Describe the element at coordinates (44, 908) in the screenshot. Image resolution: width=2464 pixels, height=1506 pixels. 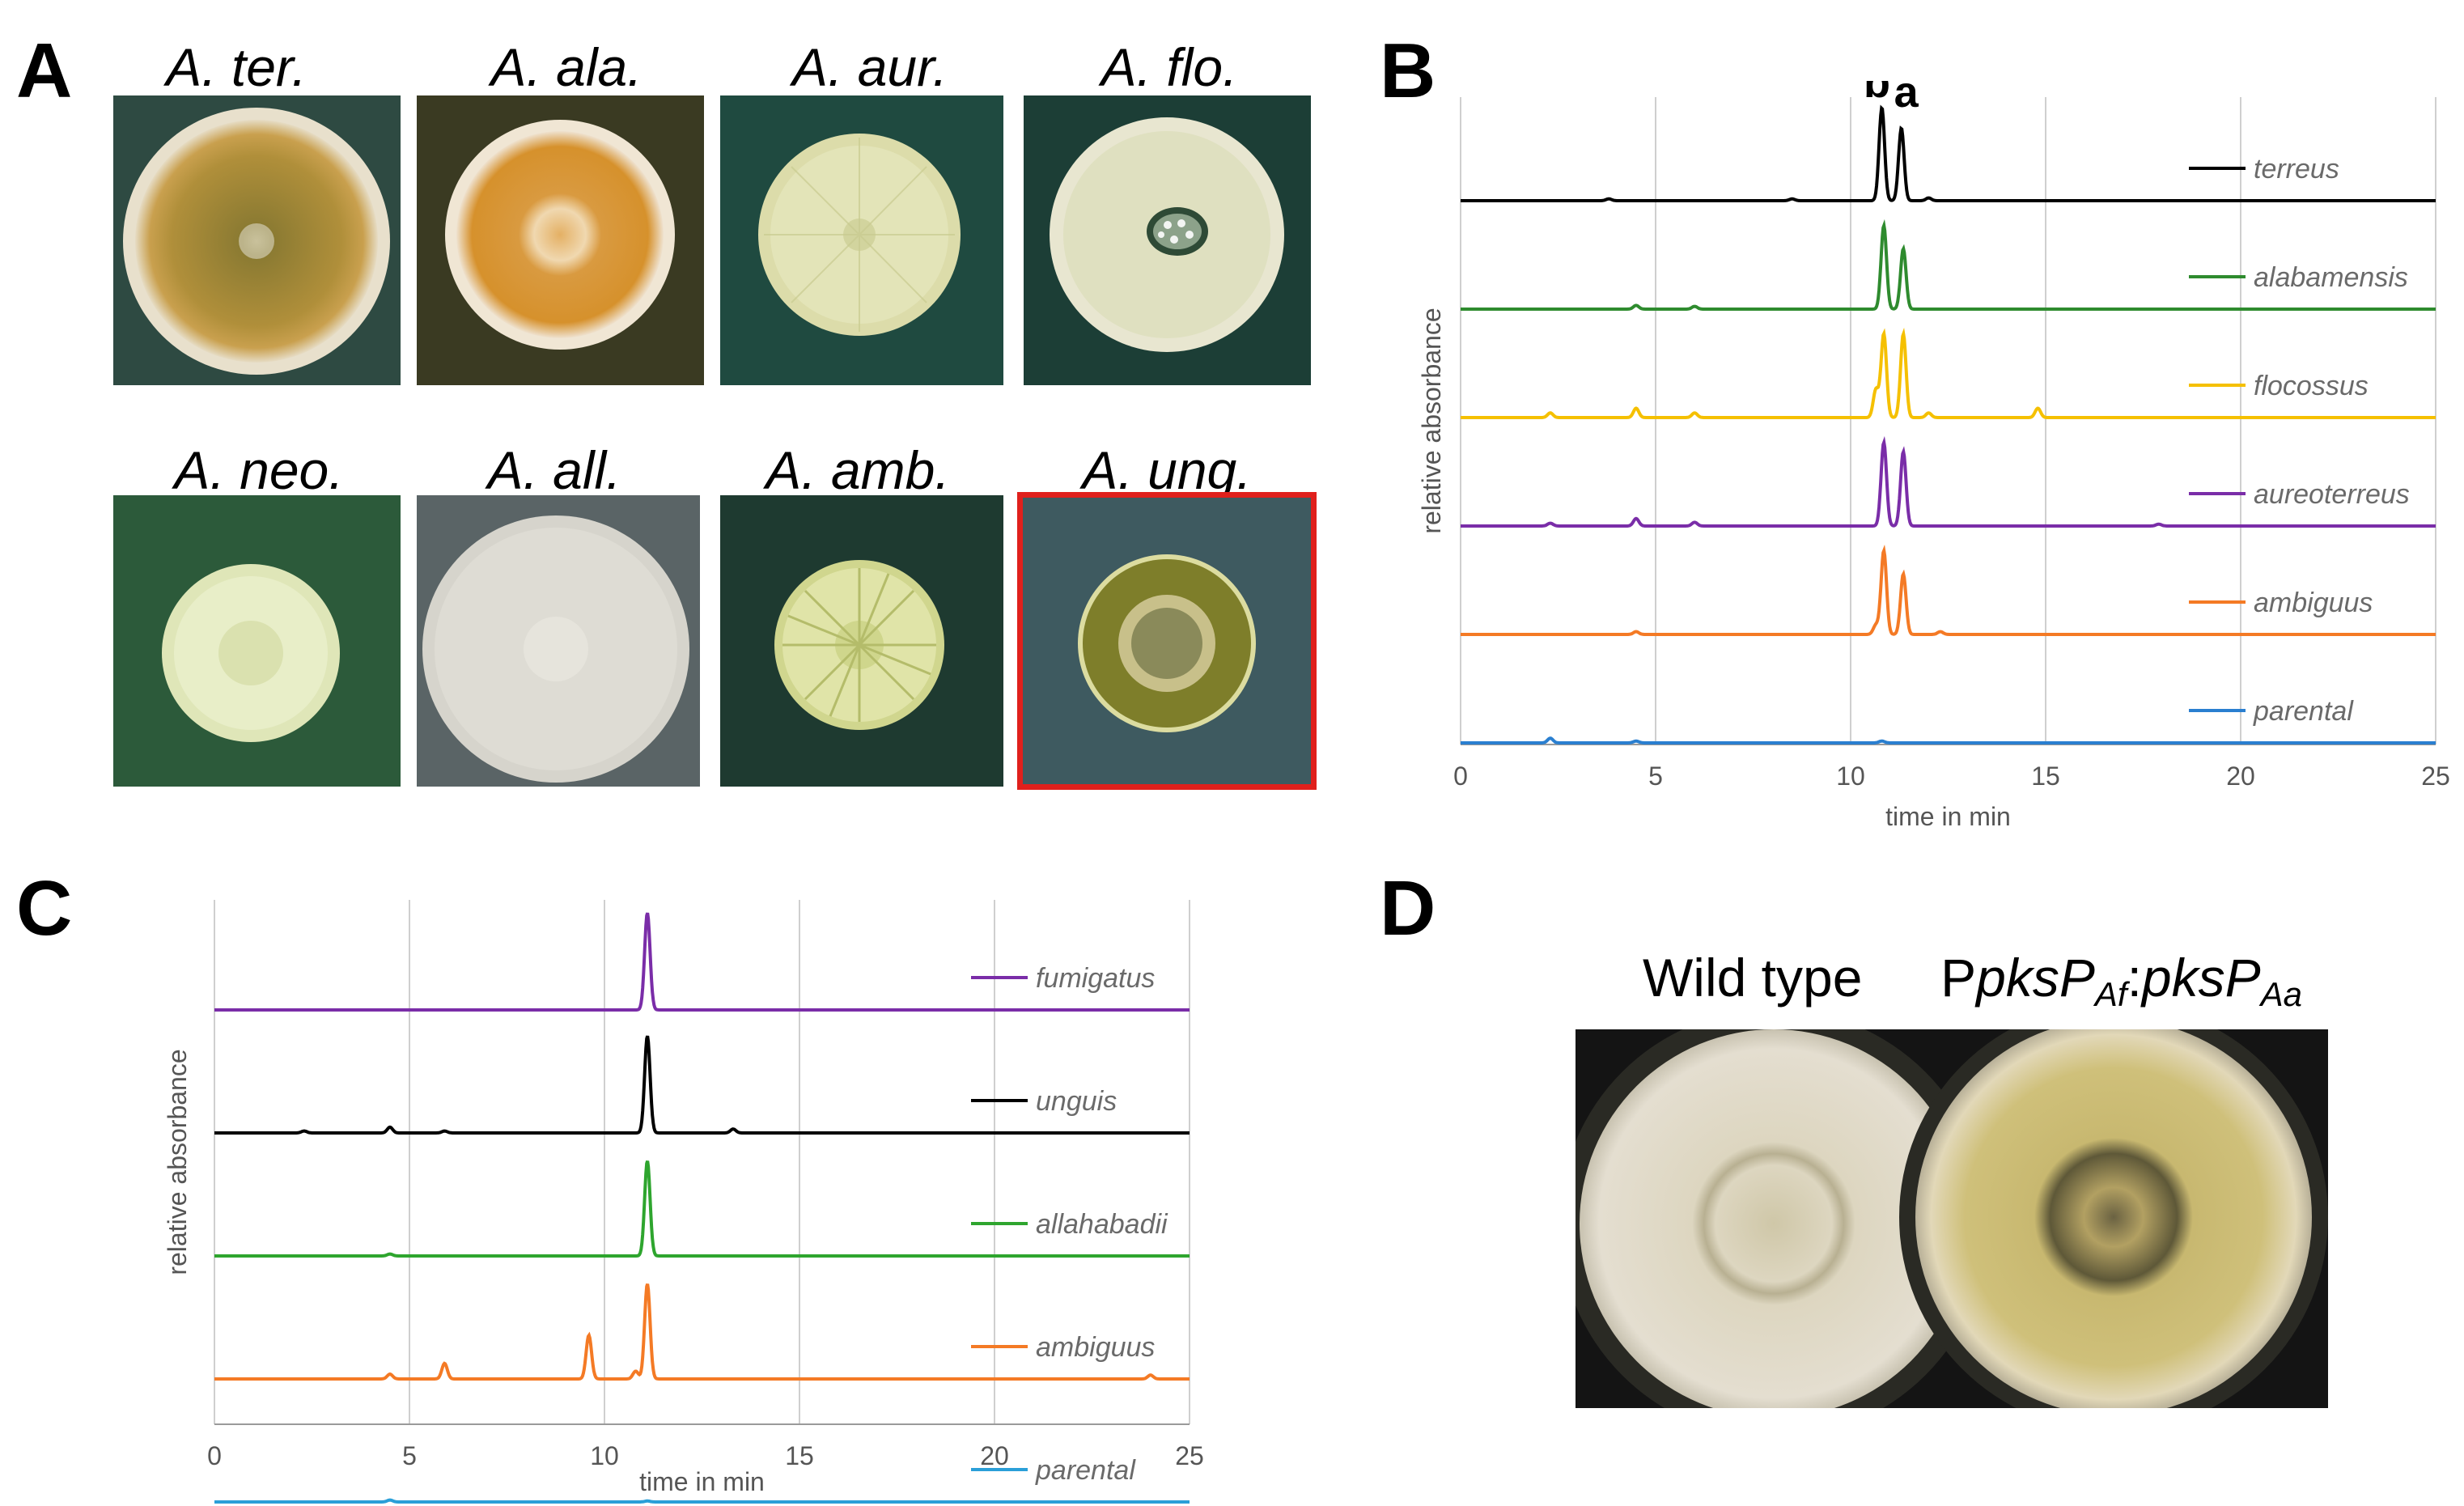
I see `panel-letter-c: C` at that location.